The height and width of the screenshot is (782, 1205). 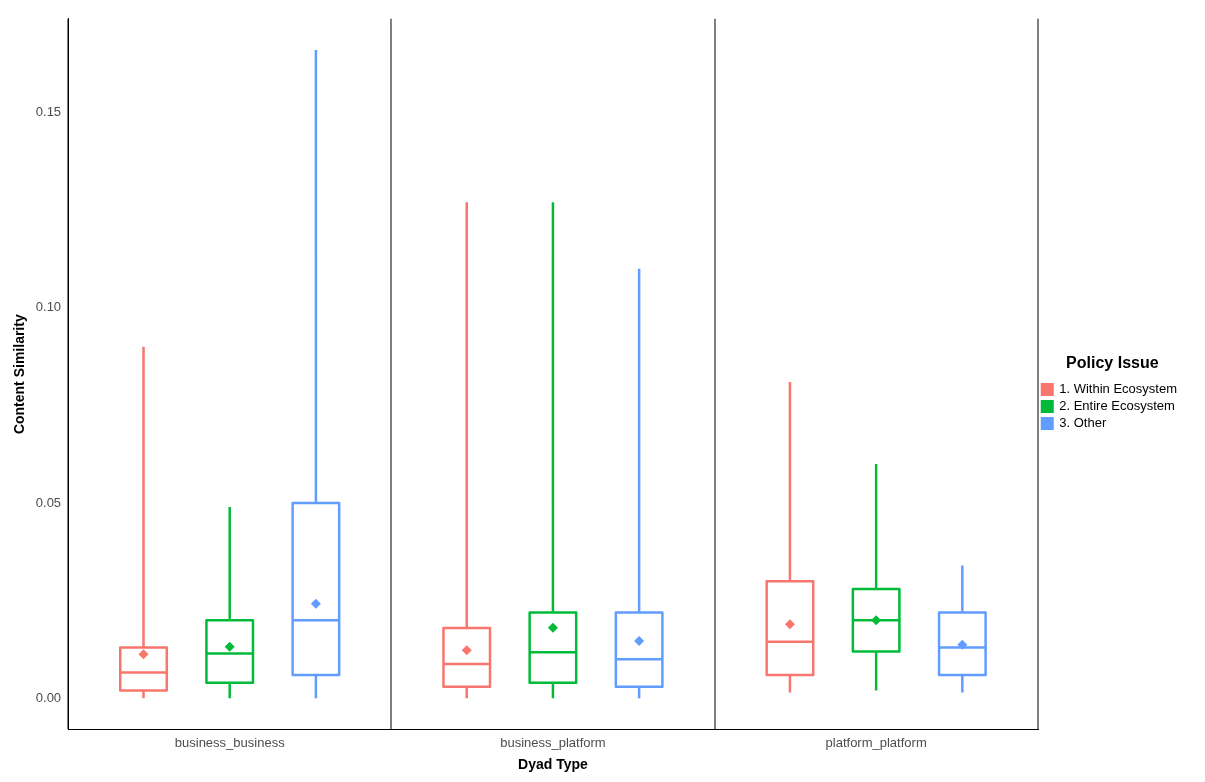 I want to click on x-tick-label: business_platform, so click(x=553, y=742).